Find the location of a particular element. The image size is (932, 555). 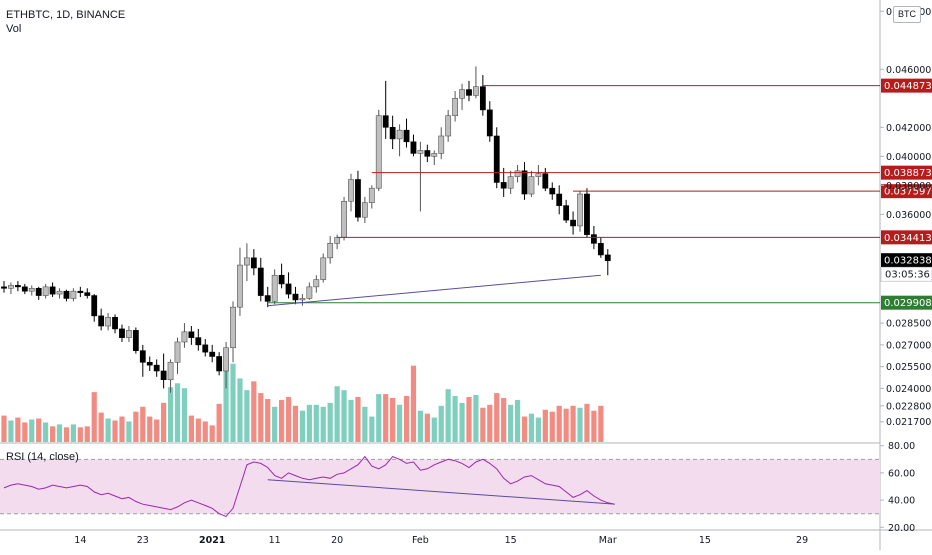

price-tick-label: 0.040000 is located at coordinates (908, 157).